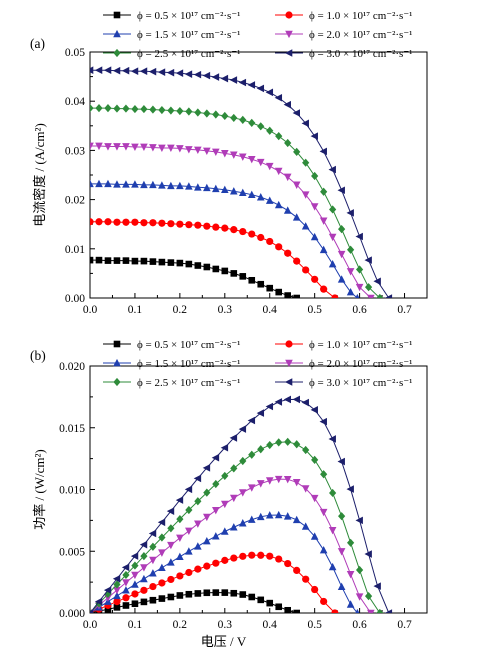 The height and width of the screenshot is (654, 479). Describe the element at coordinates (360, 35) in the screenshot. I see `legend-label: ϕ = 2.0 × 10¹⁷ cm⁻²·s⁻¹` at that location.